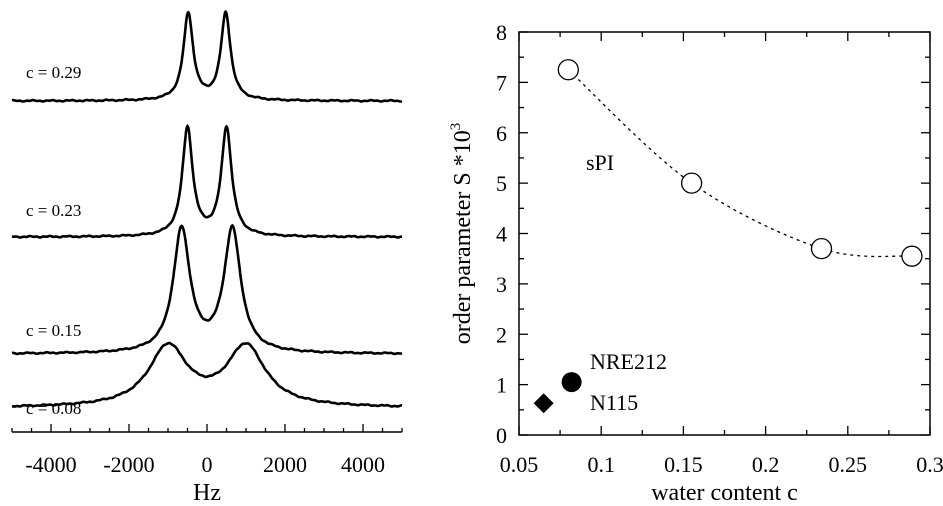 The width and height of the screenshot is (943, 506). What do you see at coordinates (207, 450) in the screenshot?
I see `x-axis-ticks: -4000 -2000 0 2000 4000` at bounding box center [207, 450].